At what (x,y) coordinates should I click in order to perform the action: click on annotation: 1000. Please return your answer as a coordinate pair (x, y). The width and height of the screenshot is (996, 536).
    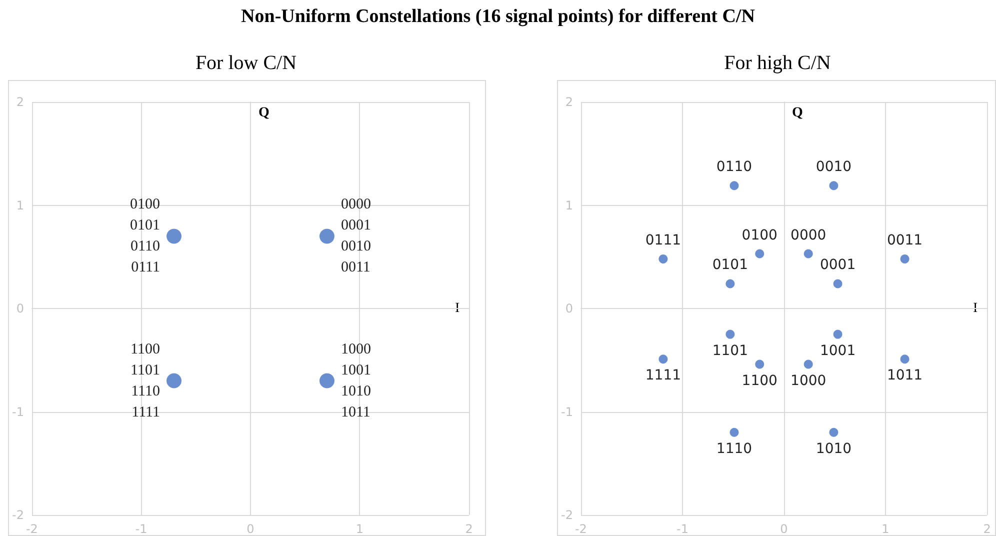
    Looking at the image, I should click on (808, 380).